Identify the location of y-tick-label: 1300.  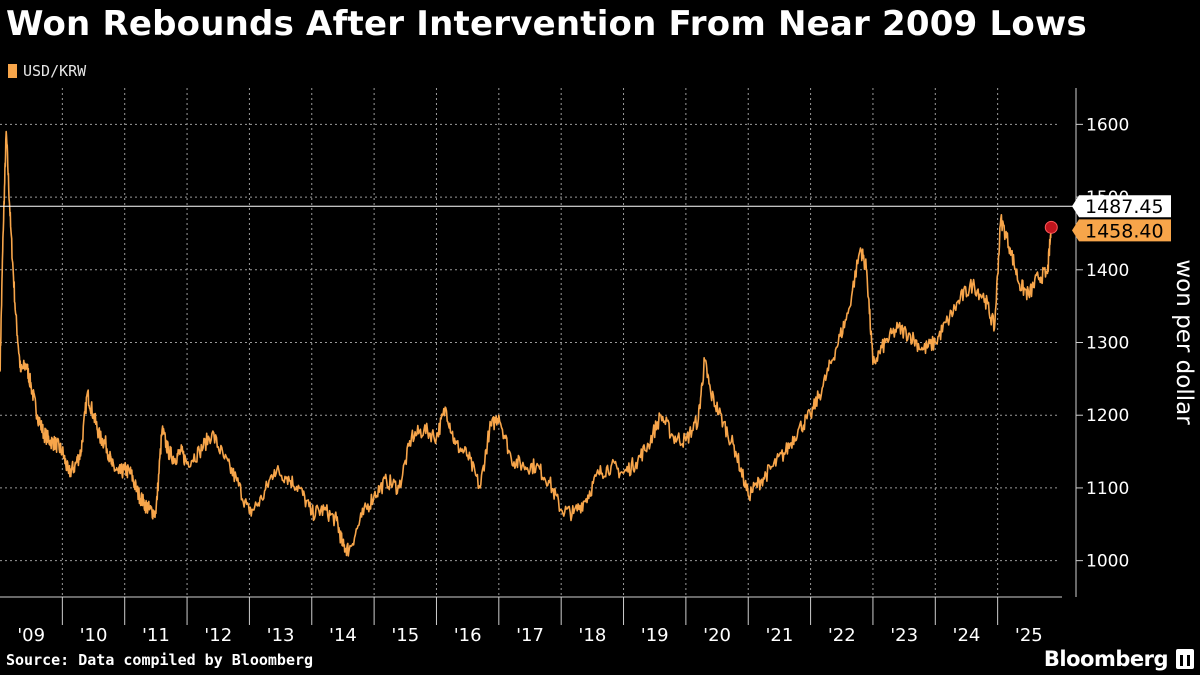
(1107, 344).